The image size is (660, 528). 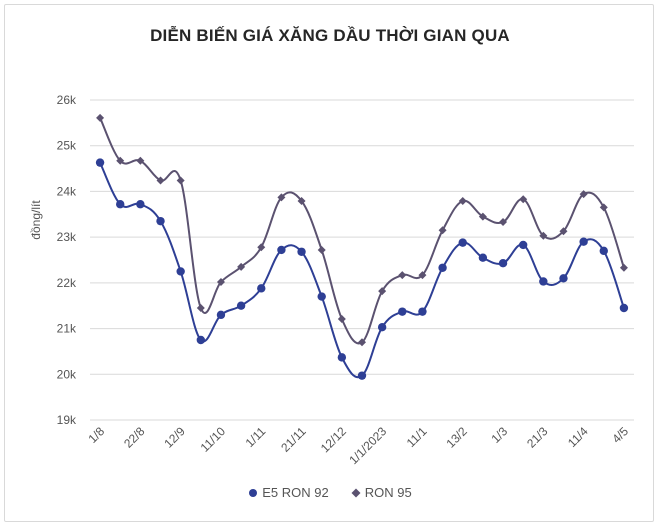 What do you see at coordinates (330, 35) in the screenshot?
I see `chart-title: DIỄN BIẾN GIÁ XĂNG DẦU THỜI GIAN QUA` at bounding box center [330, 35].